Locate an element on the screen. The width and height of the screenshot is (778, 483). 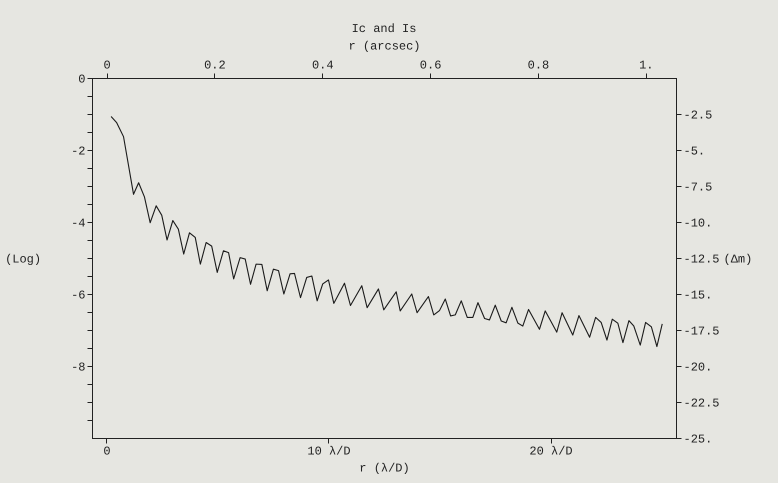
y-tick-label: -2 is located at coordinates (78, 151).